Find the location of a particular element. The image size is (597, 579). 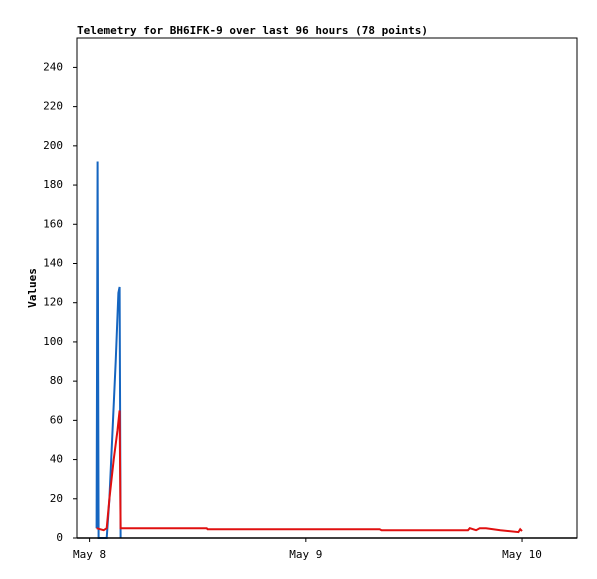

y-tick-label: 0 is located at coordinates (59, 537).